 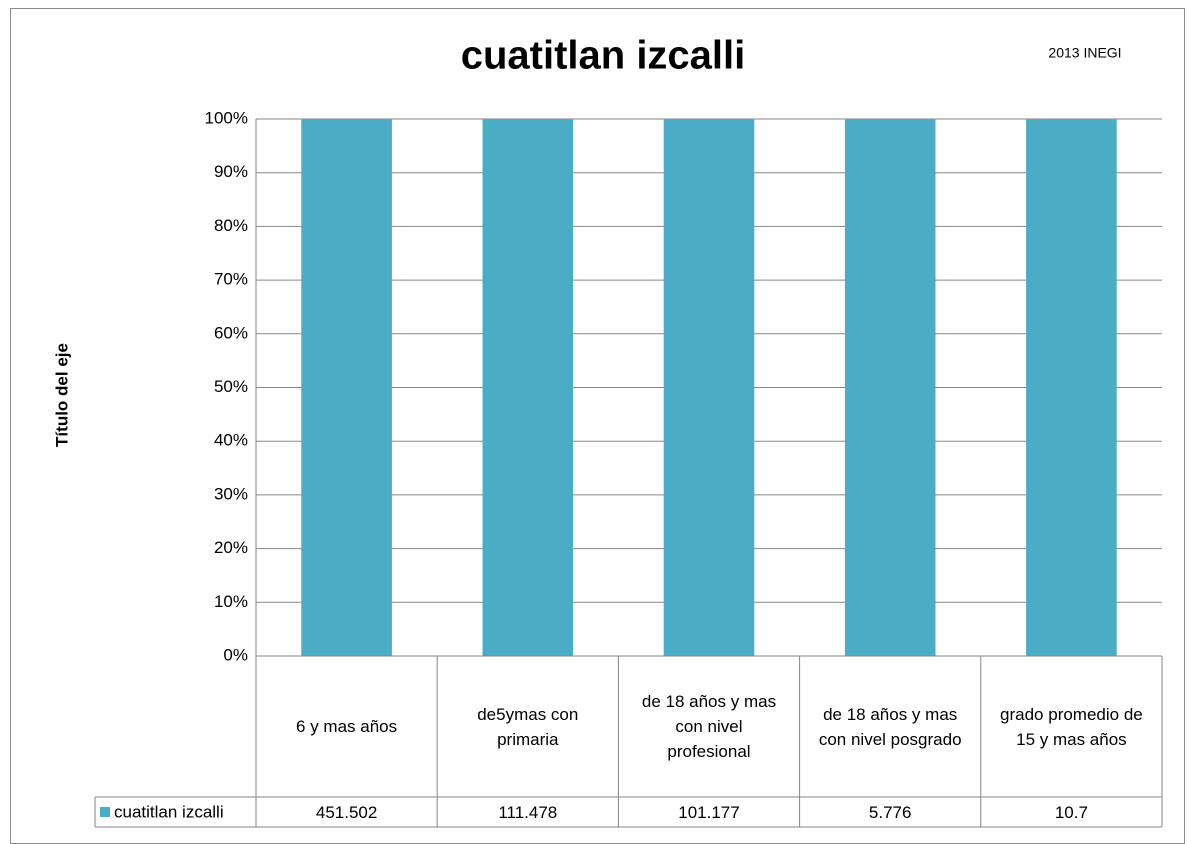 What do you see at coordinates (105, 812) in the screenshot?
I see `legend-swatch` at bounding box center [105, 812].